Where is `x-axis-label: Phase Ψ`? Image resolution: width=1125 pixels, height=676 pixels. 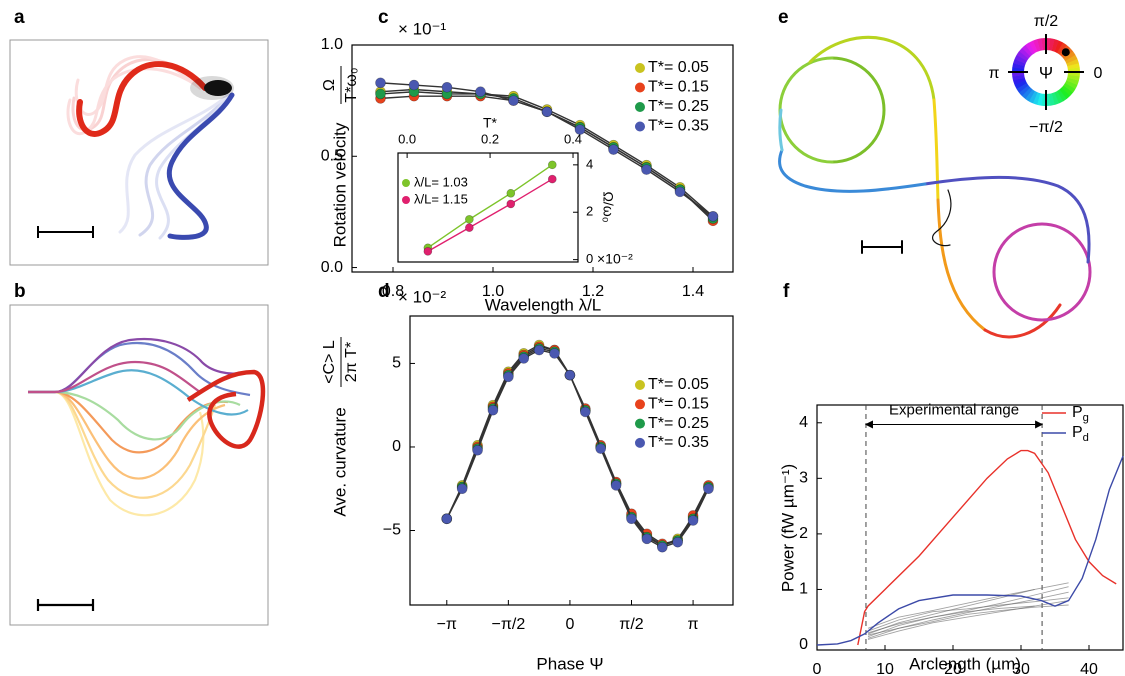
x-axis-label: Phase Ψ is located at coordinates (569, 663).